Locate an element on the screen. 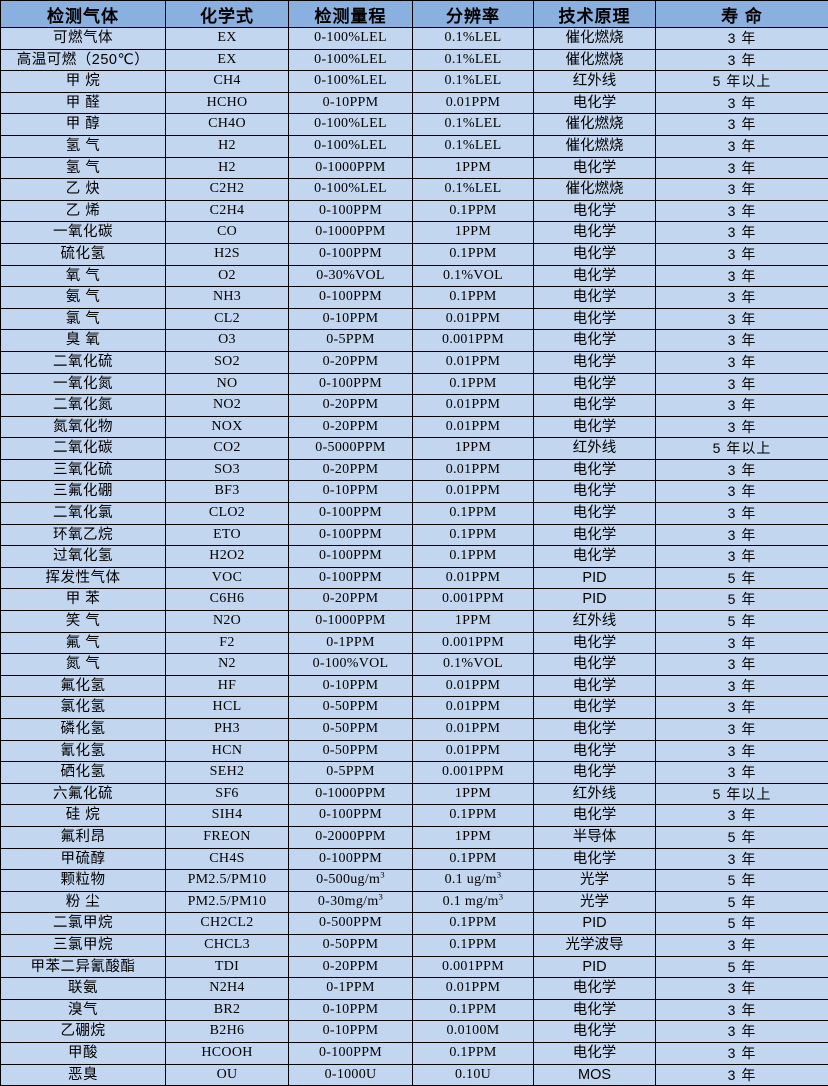 The image size is (828, 1086). cell-name: 二氯甲烷 is located at coordinates (83, 924).